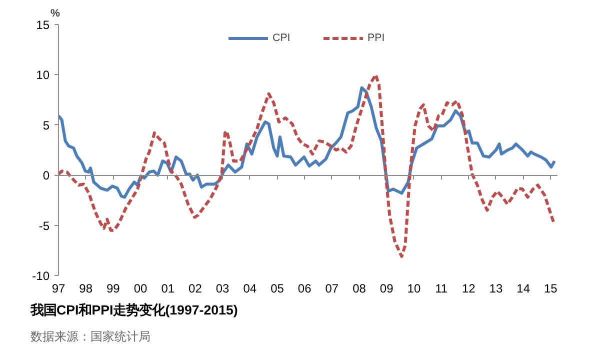 This screenshot has width=597, height=348. Describe the element at coordinates (134, 310) in the screenshot. I see `text: 我国CPI和PPI走势变化(1997-2015)` at that location.